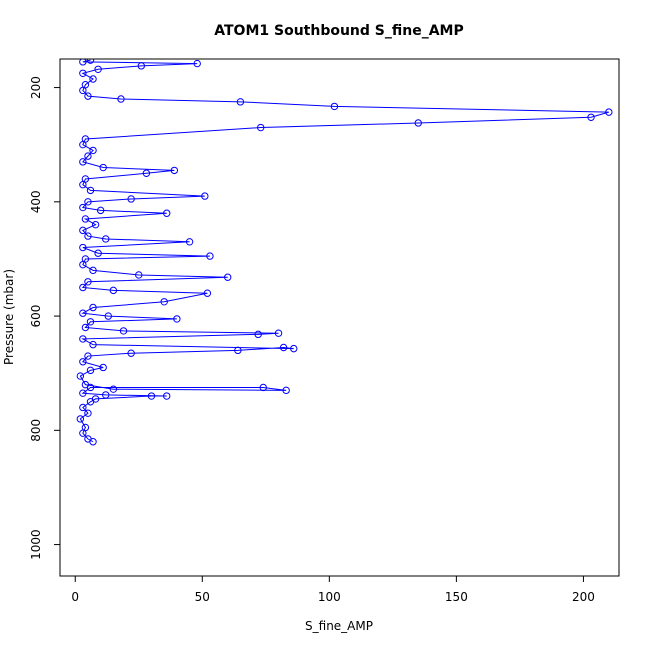 This screenshot has width=650, height=650. I want to click on x-tick-label: 0, so click(75, 597).